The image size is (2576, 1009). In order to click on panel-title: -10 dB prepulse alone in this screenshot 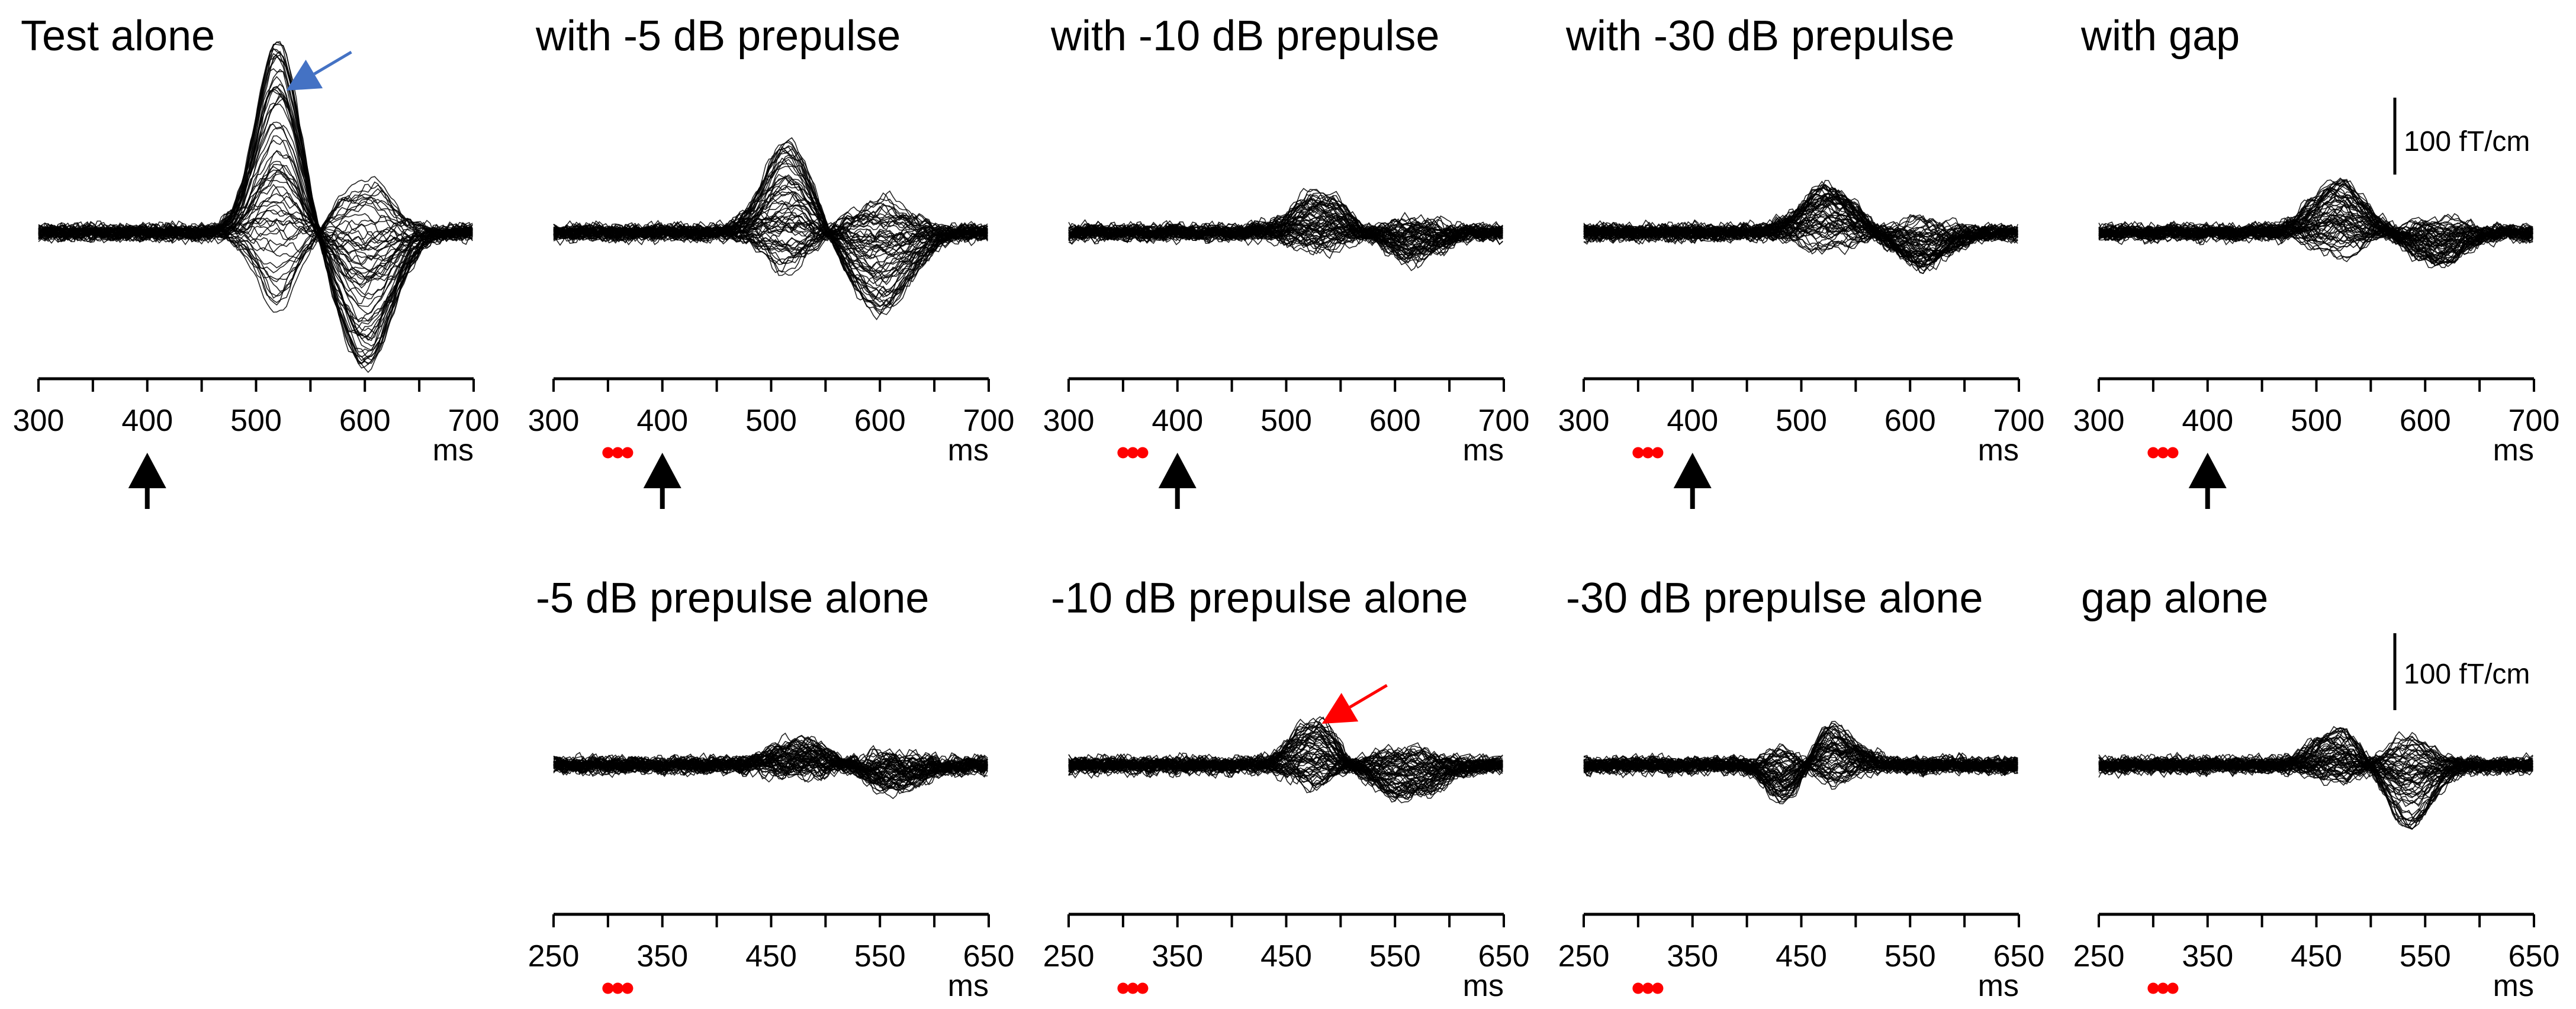, I will do `click(1260, 598)`.